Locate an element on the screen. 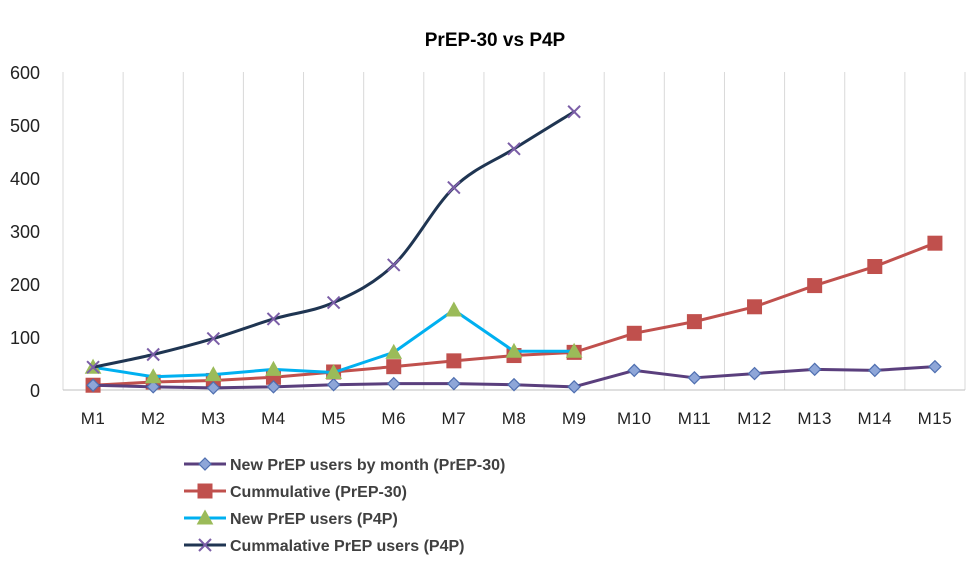 The width and height of the screenshot is (975, 567). legend-label: New PrEP users by month (PrEP-30) is located at coordinates (367, 465).